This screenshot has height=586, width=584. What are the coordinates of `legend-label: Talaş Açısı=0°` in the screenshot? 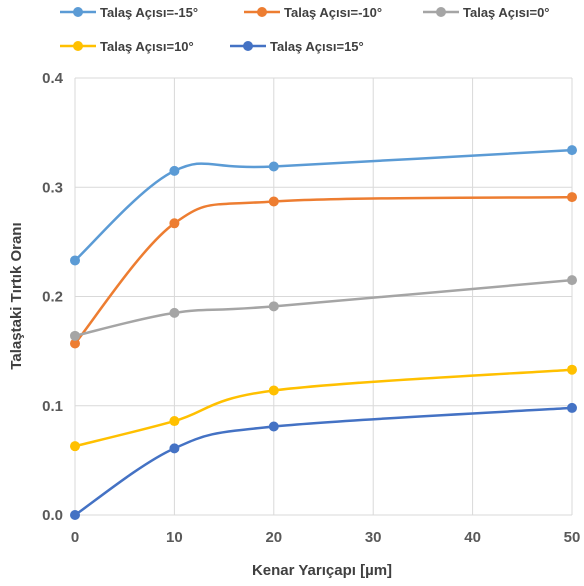 It's located at (506, 12).